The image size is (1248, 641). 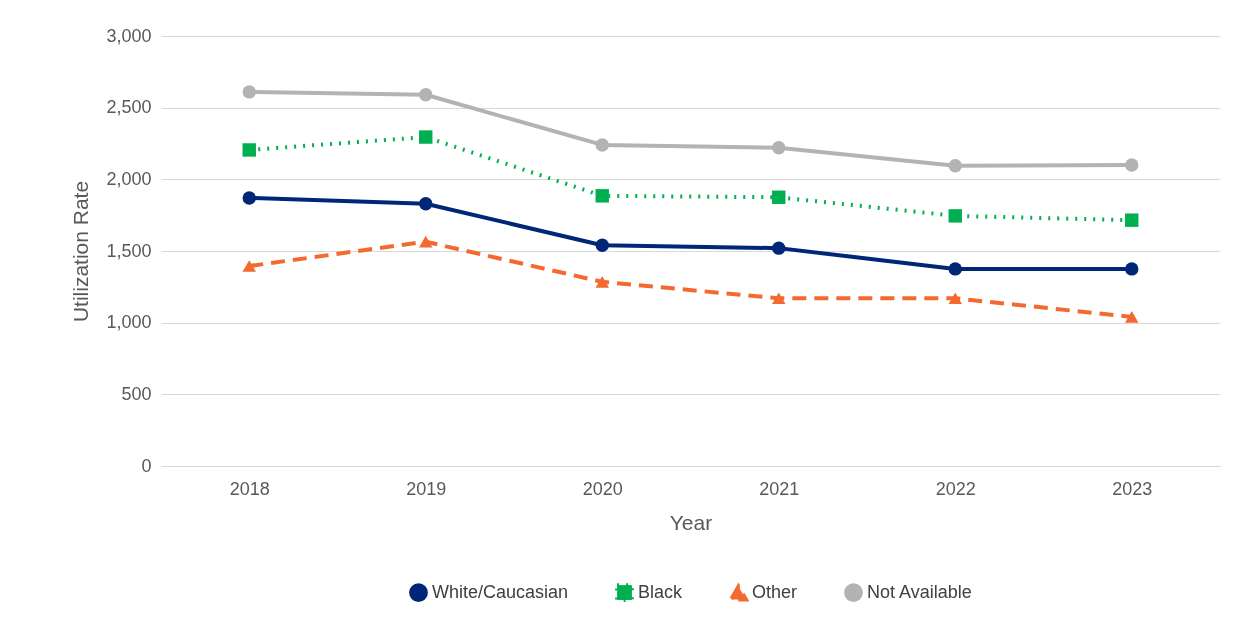 What do you see at coordinates (775, 592) in the screenshot?
I see `legend-label: Other` at bounding box center [775, 592].